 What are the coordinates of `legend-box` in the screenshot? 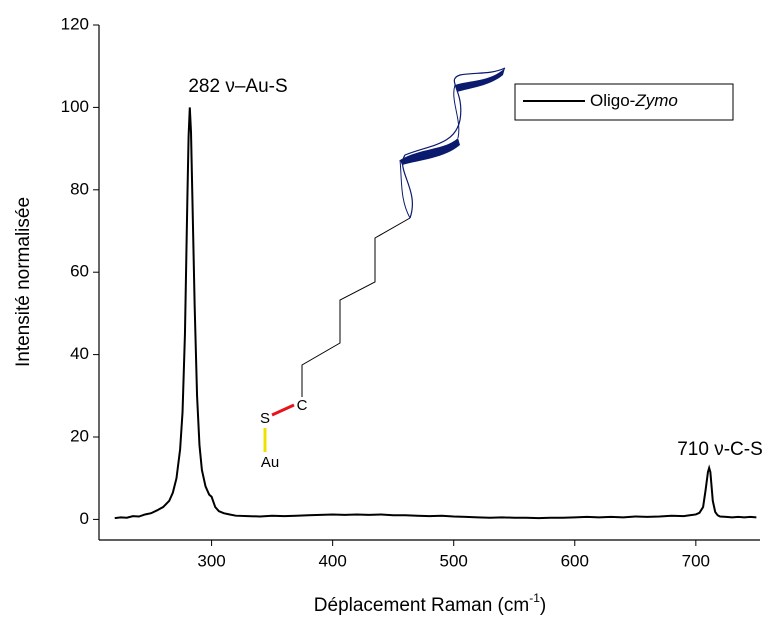 It's located at (624, 102).